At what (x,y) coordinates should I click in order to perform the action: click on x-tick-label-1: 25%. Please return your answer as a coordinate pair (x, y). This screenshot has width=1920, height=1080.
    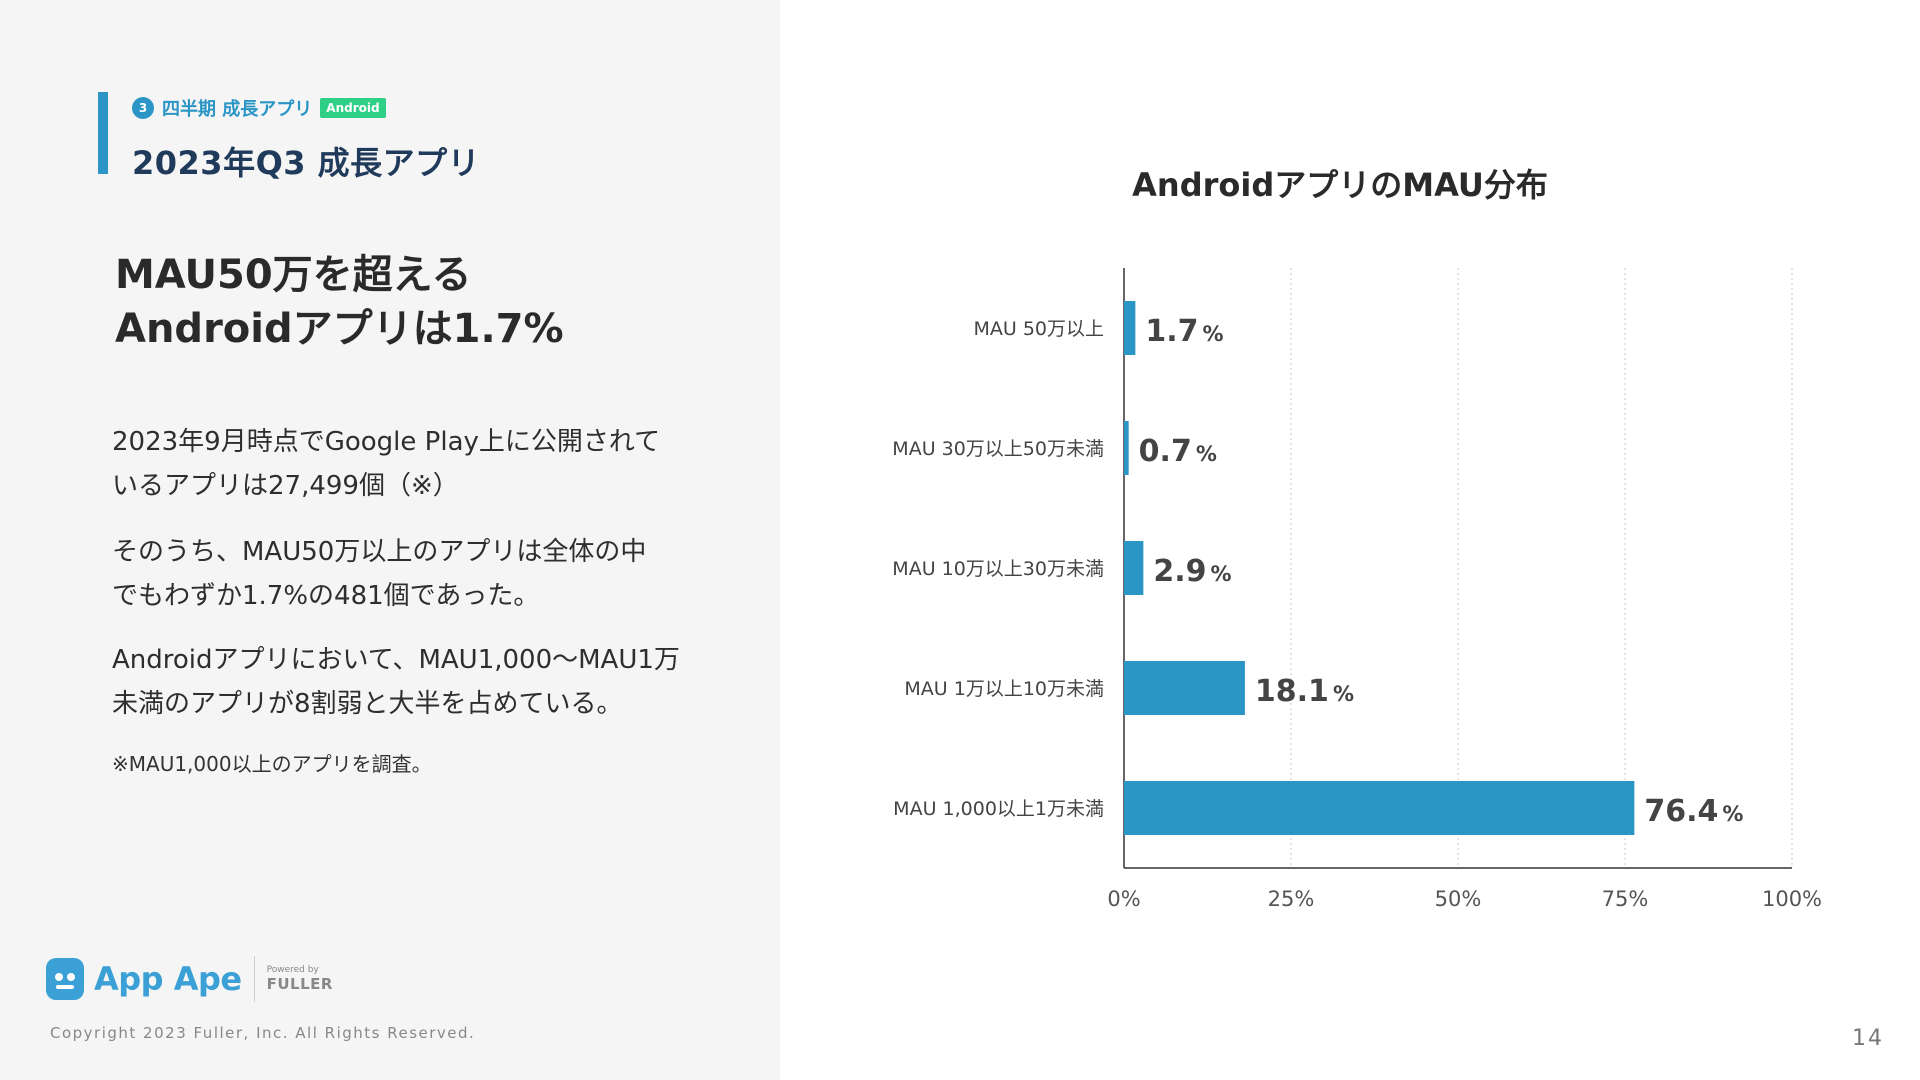
    Looking at the image, I should click on (1291, 899).